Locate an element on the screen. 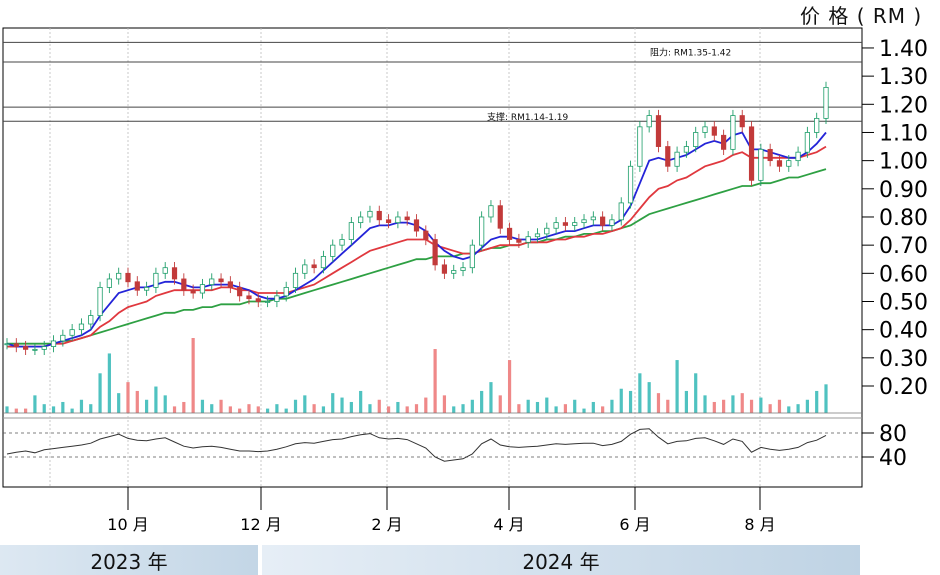 The width and height of the screenshot is (940, 575). zone-label-0: 阻力: RM1.35-1.42 is located at coordinates (690, 52).